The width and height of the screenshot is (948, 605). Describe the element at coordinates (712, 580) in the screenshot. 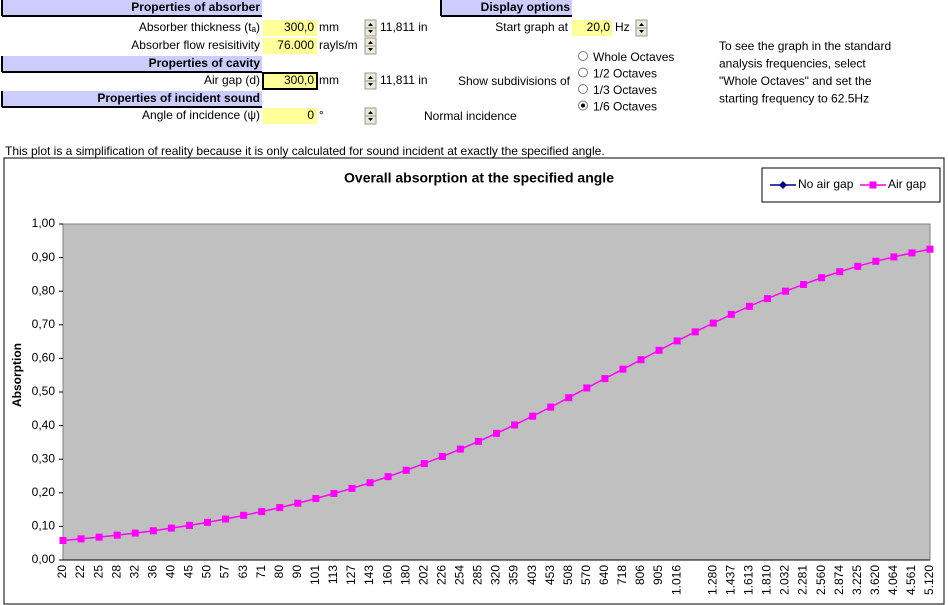

I see `x-tick-label: 1.280` at that location.